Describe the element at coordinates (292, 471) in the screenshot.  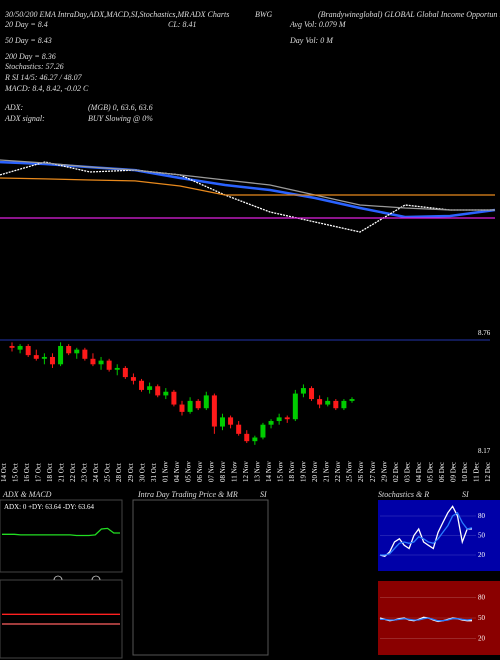
I see `x-tick-label: 18 Nov` at that location.